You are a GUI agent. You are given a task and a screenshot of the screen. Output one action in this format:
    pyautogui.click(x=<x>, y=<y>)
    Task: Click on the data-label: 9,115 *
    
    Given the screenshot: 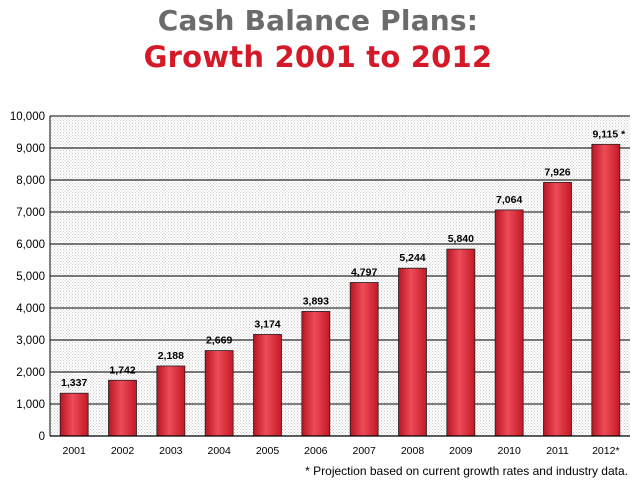 What is the action you would take?
    pyautogui.click(x=609, y=134)
    